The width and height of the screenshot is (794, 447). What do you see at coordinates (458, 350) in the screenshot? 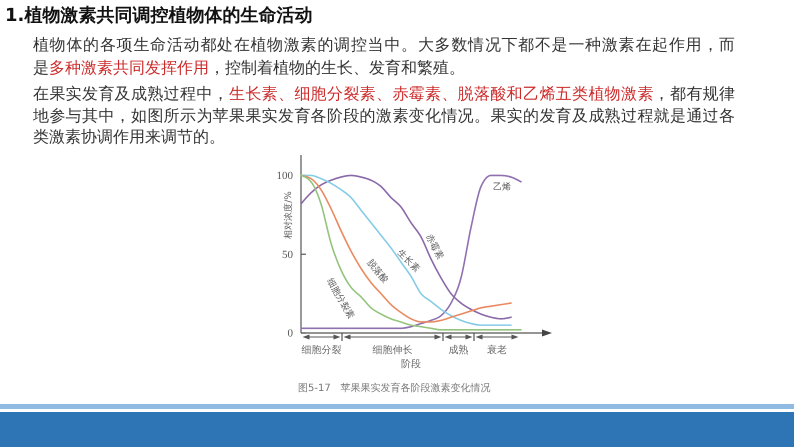
I see `text: 成熟` at bounding box center [458, 350].